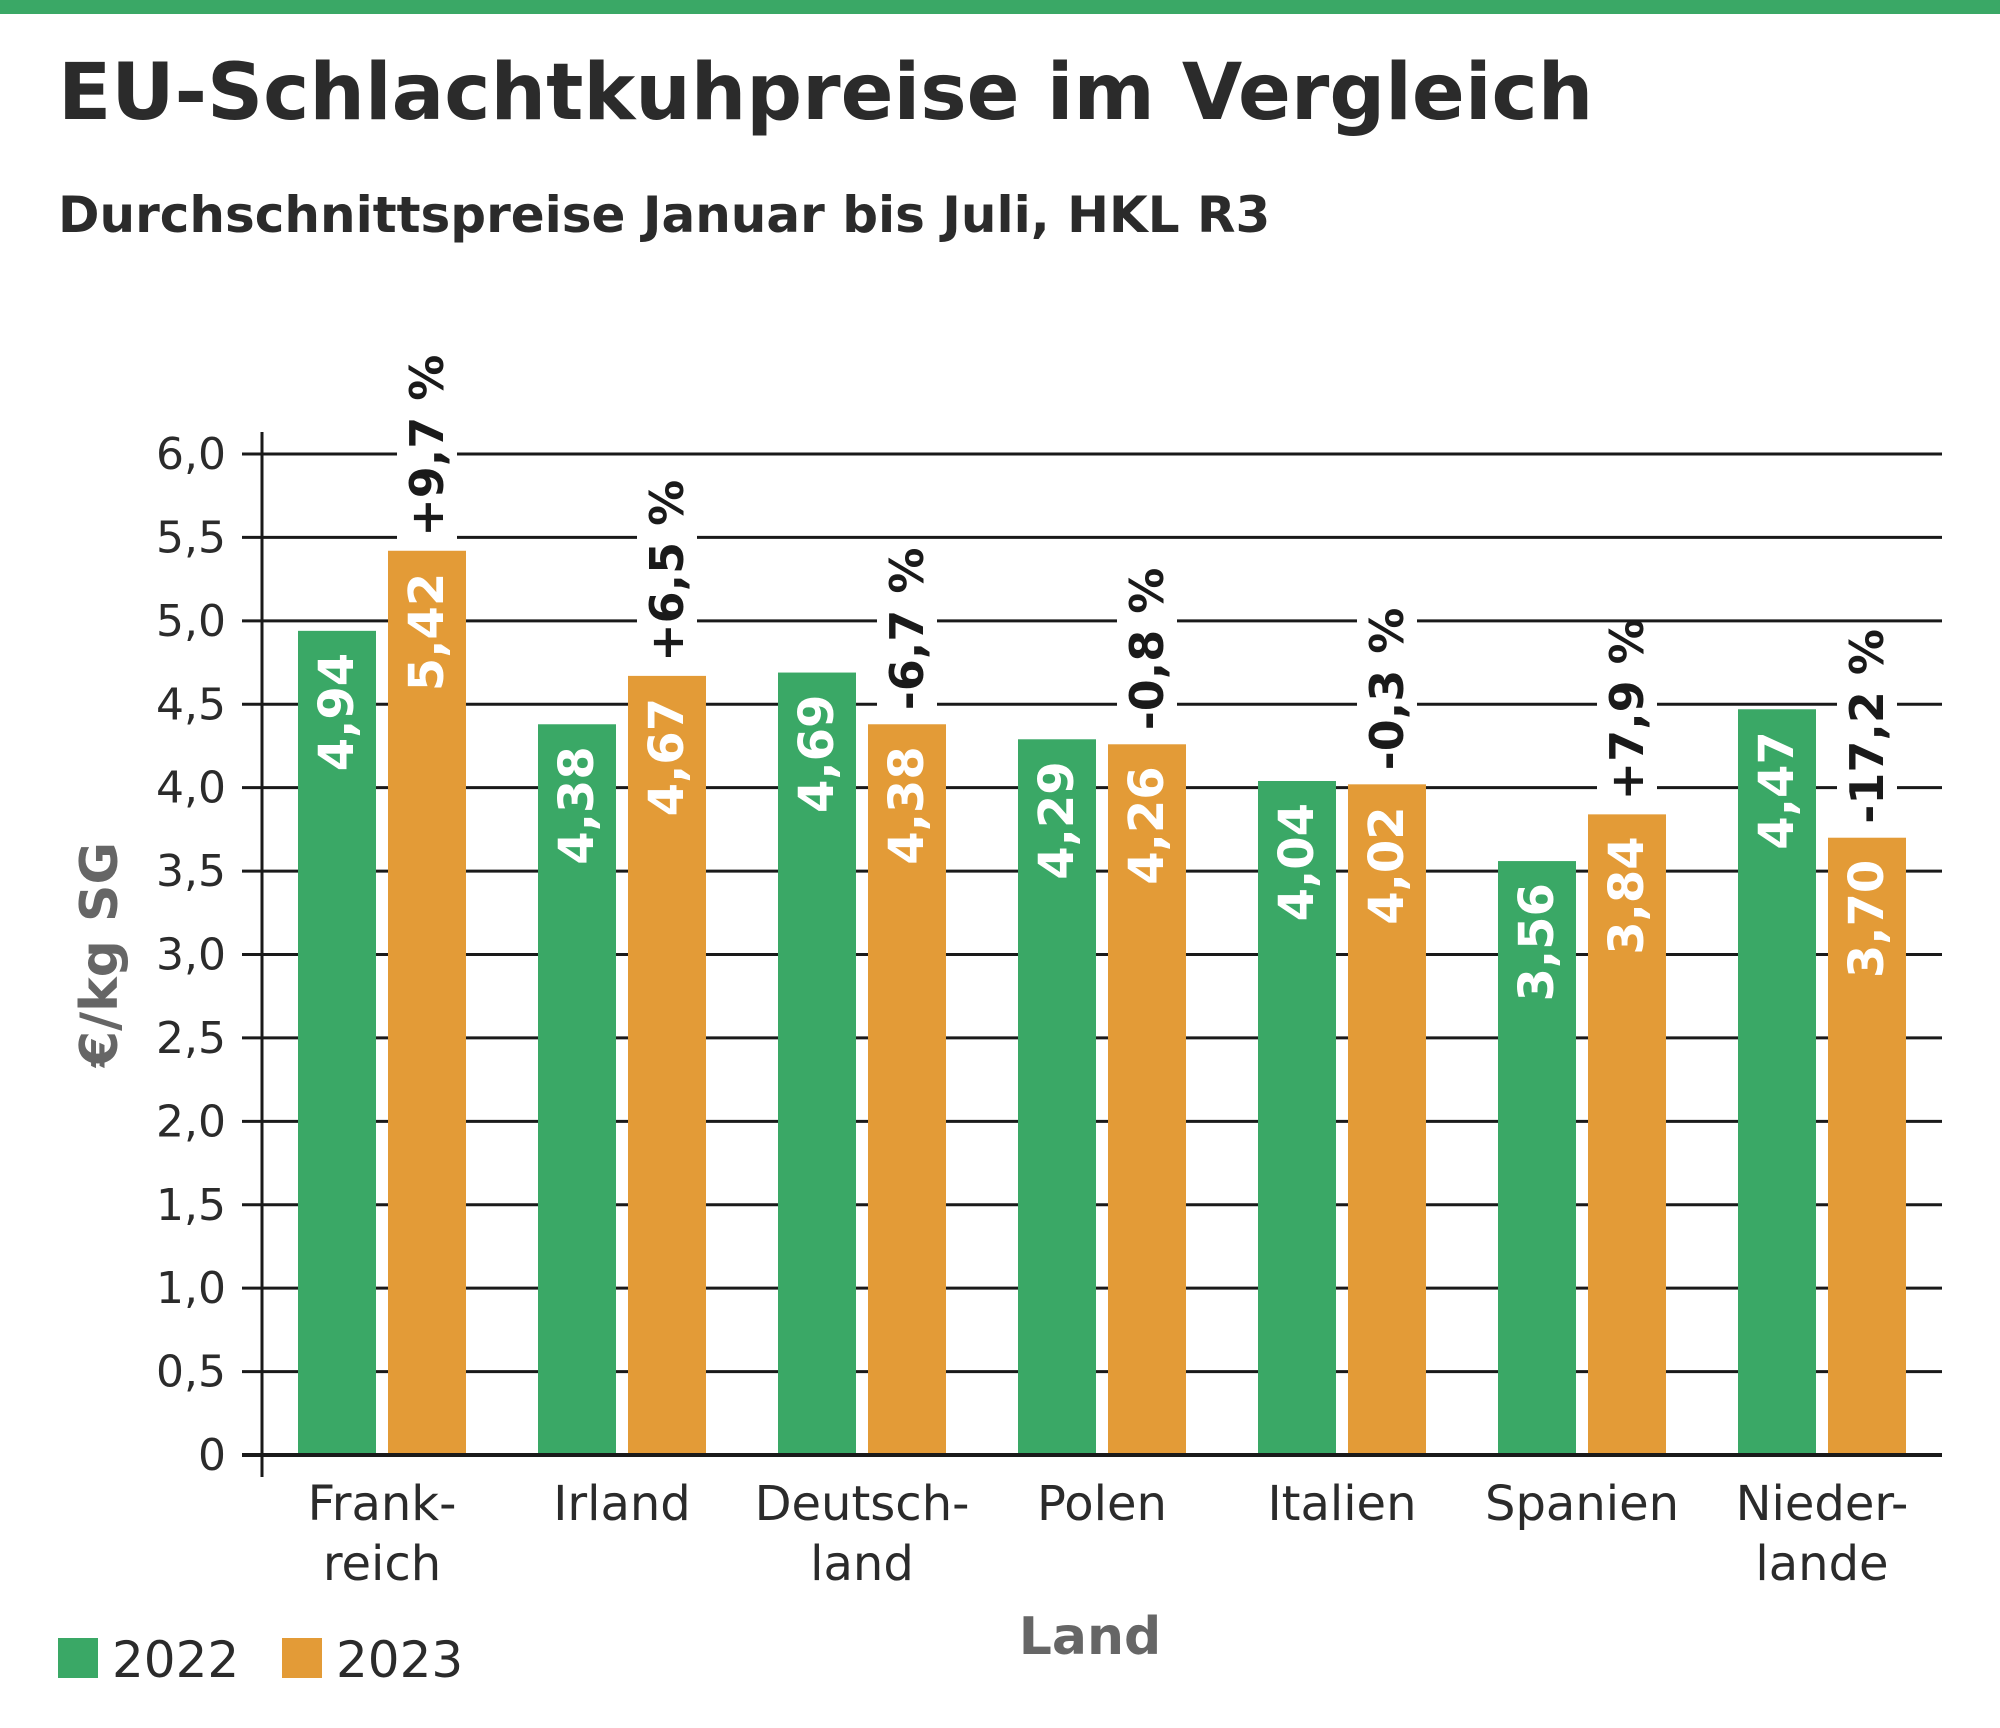 The height and width of the screenshot is (1728, 2000). I want to click on y-tick-label: 3,0, so click(191, 955).